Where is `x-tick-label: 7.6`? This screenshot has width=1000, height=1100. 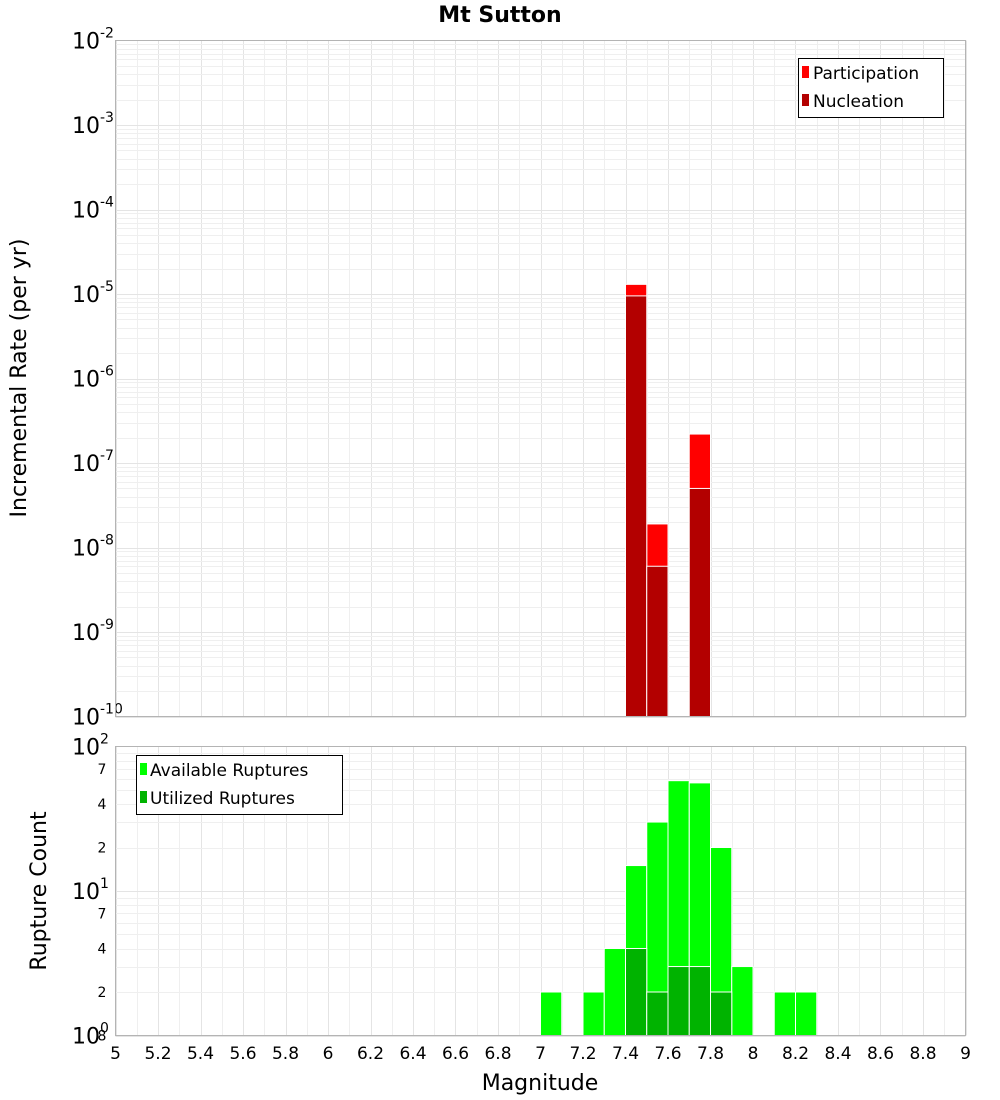
x-tick-label: 7.6 is located at coordinates (667, 1054).